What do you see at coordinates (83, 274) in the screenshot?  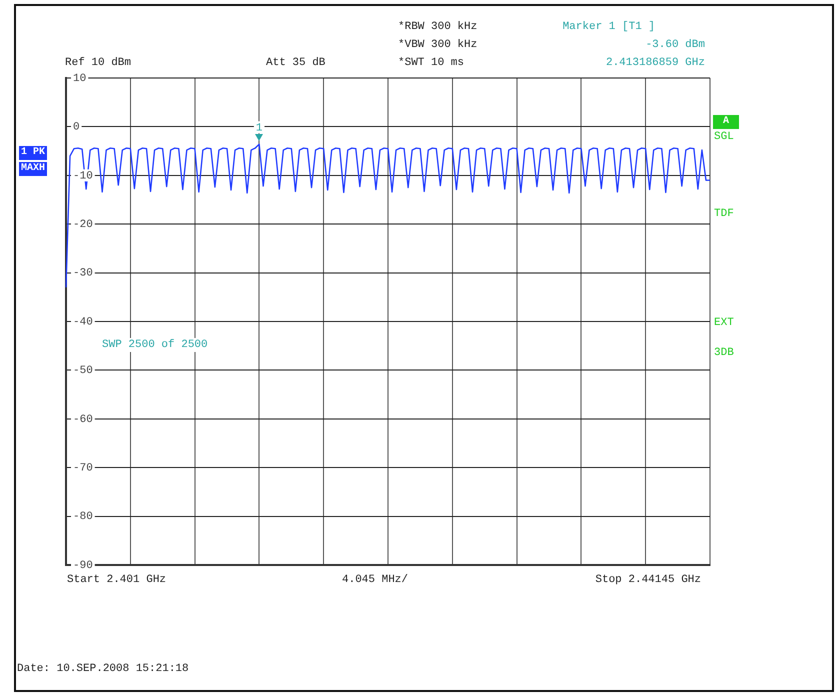 I see `y-tick-label: -30` at bounding box center [83, 274].